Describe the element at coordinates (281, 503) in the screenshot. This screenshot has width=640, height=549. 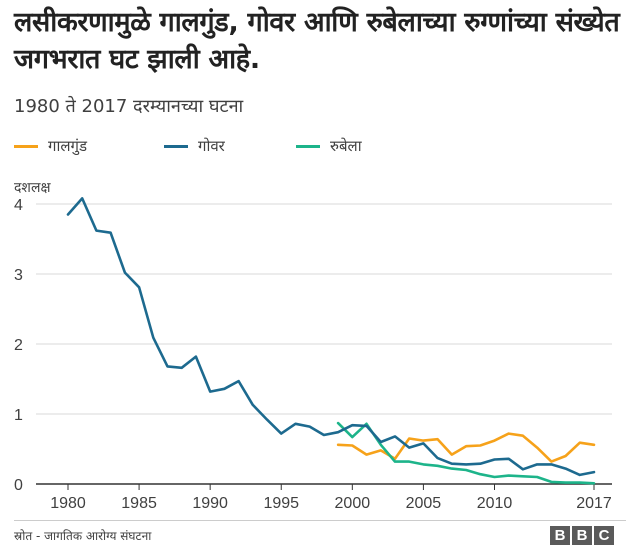
I see `x-tick-label: 1995` at that location.